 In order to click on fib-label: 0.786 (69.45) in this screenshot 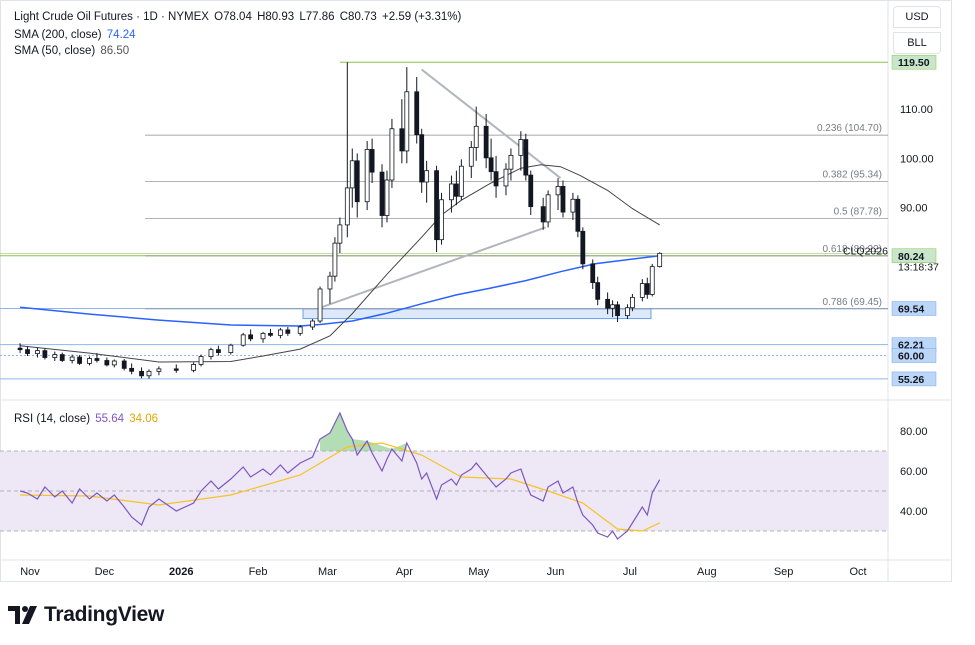, I will do `click(853, 302)`.